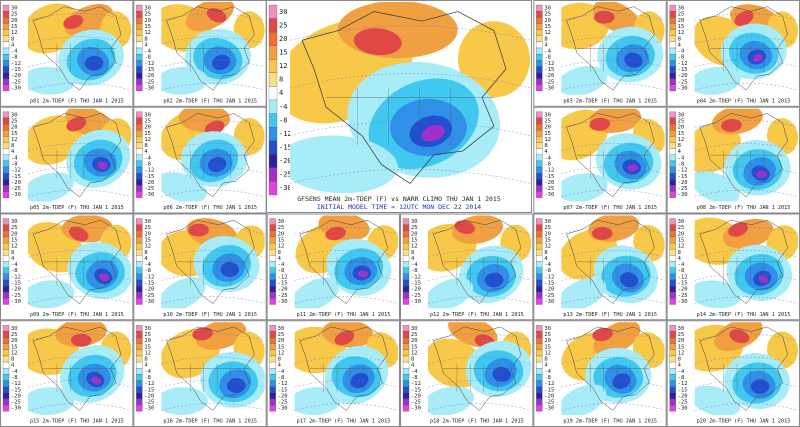 This screenshot has width=800, height=427. What do you see at coordinates (16, 390) in the screenshot?
I see `colorbar-label: -15` at bounding box center [16, 390].